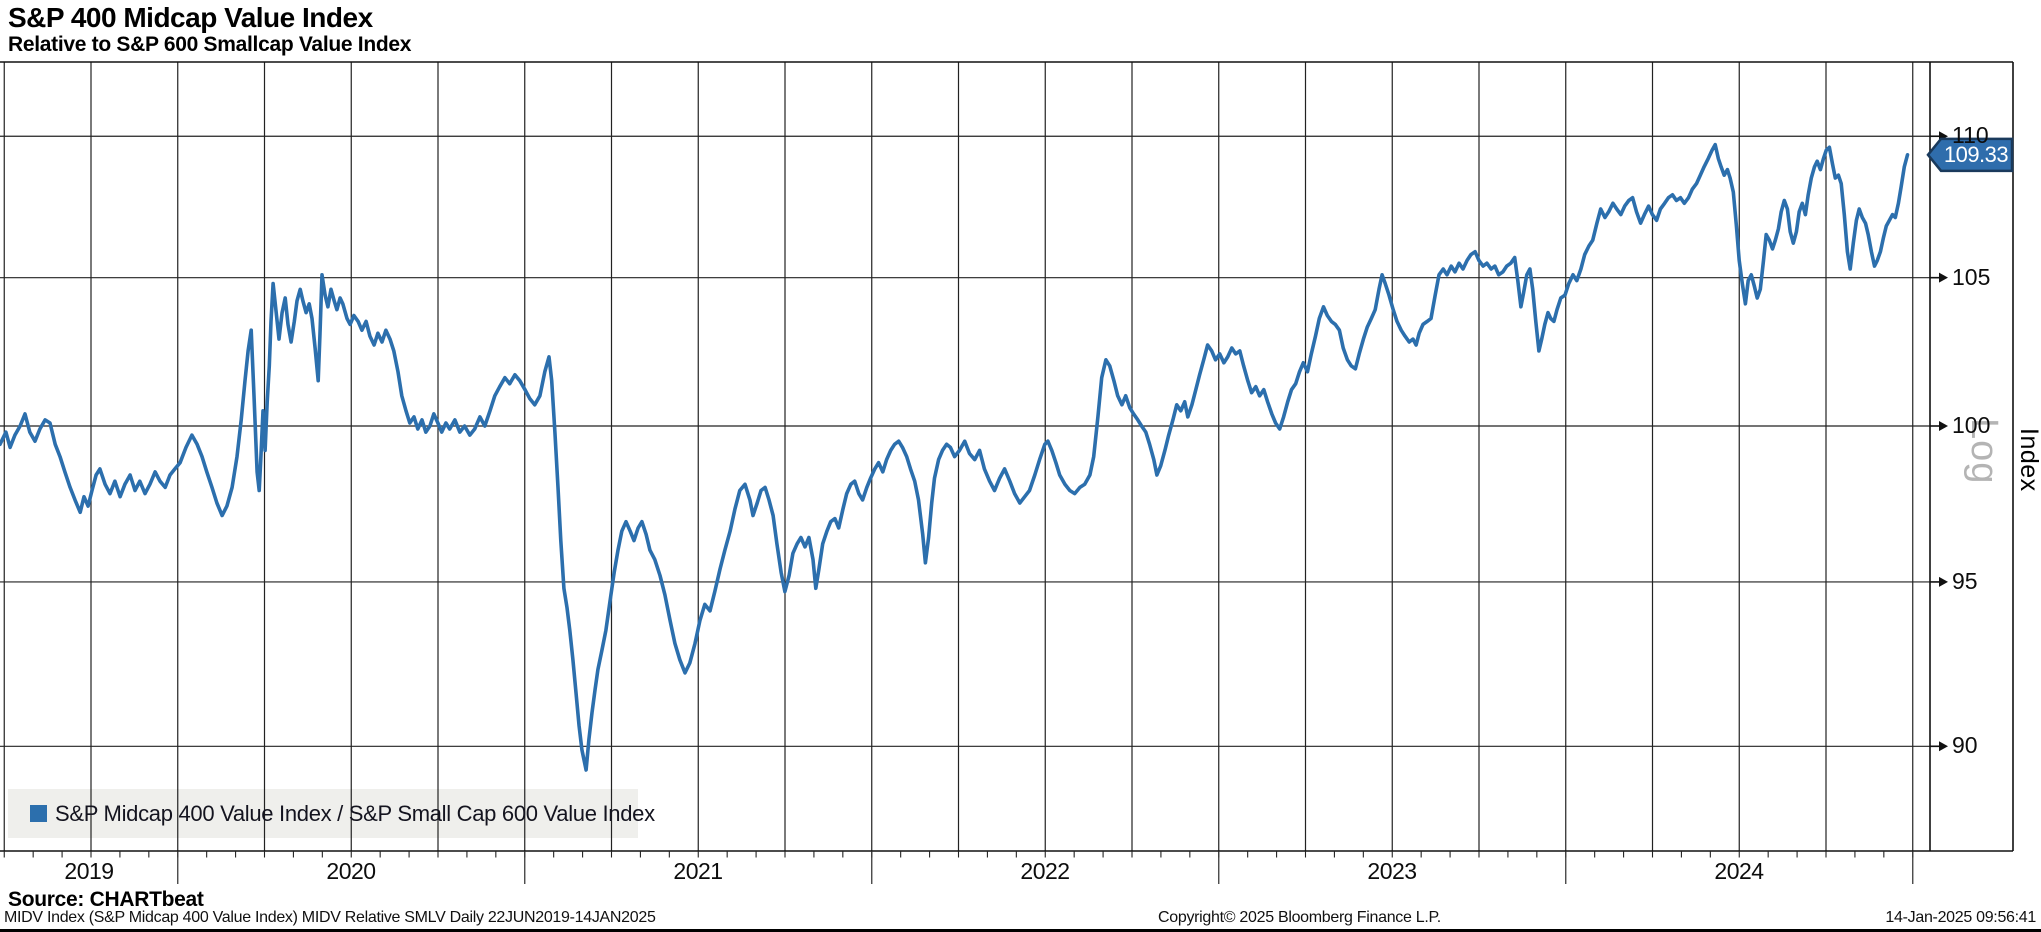 The image size is (2041, 932). Describe the element at coordinates (190, 17) in the screenshot. I see `page-title: S&P 400 Midcap Value Index` at that location.